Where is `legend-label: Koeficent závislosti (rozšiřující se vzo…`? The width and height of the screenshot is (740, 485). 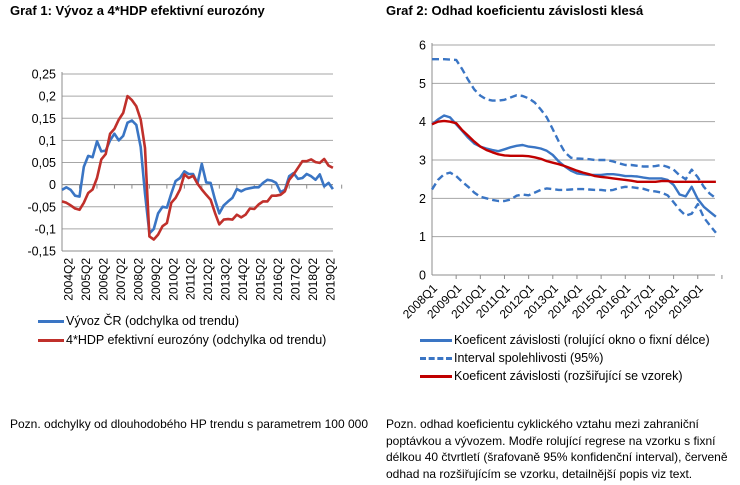 legend-label: Koeficent závislosti (rozšiřující se vzo… is located at coordinates (568, 376).